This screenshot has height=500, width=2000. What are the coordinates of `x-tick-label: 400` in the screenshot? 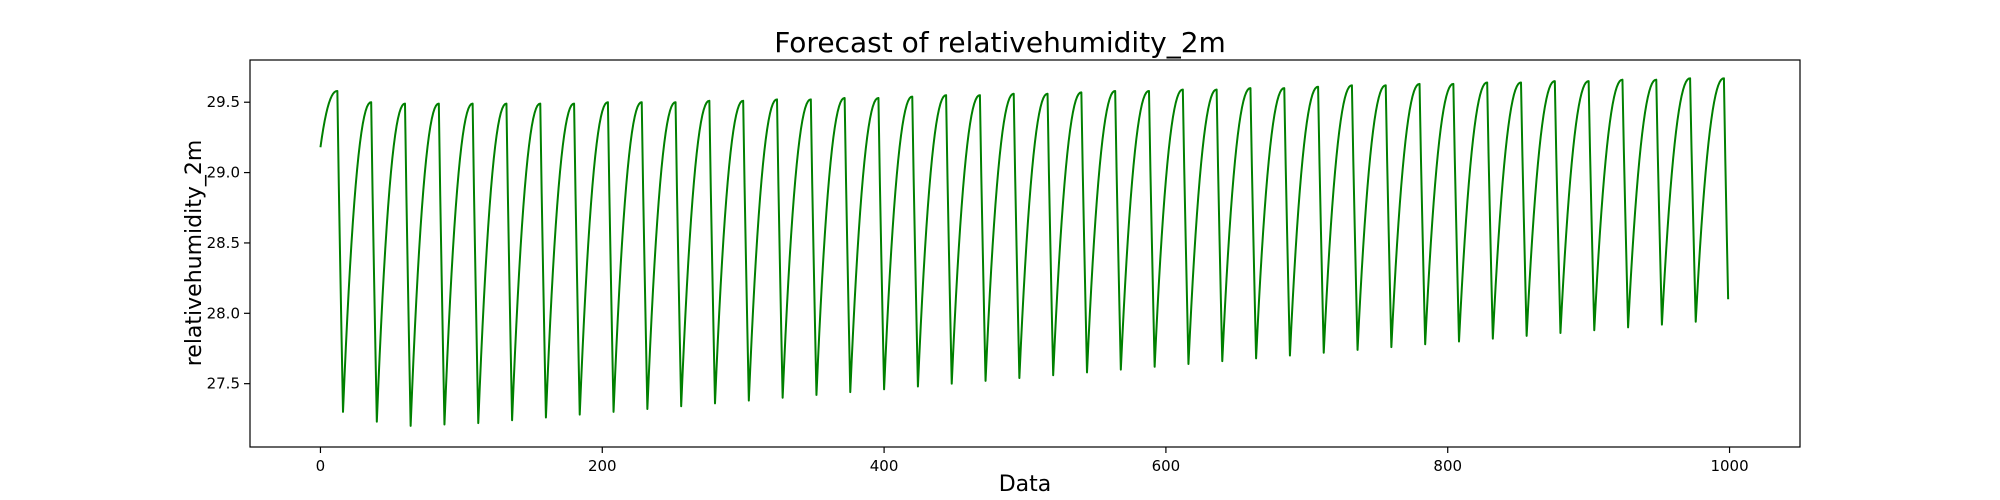 It's located at (884, 466).